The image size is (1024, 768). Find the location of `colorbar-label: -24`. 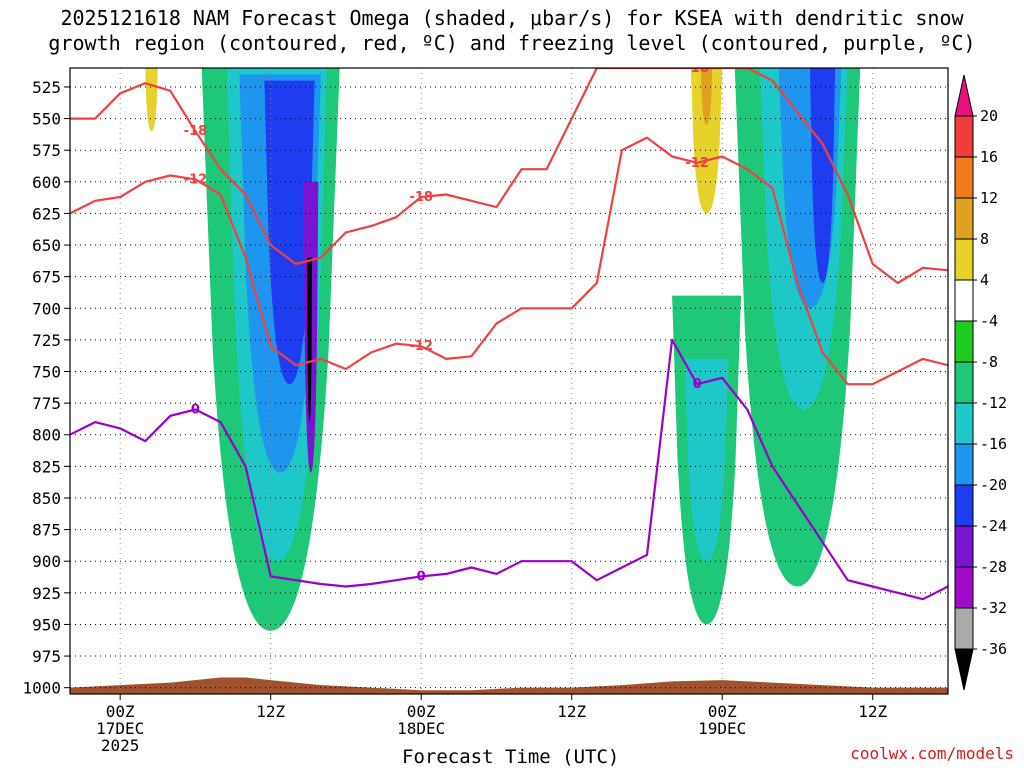

colorbar-label: -24 is located at coordinates (993, 526).